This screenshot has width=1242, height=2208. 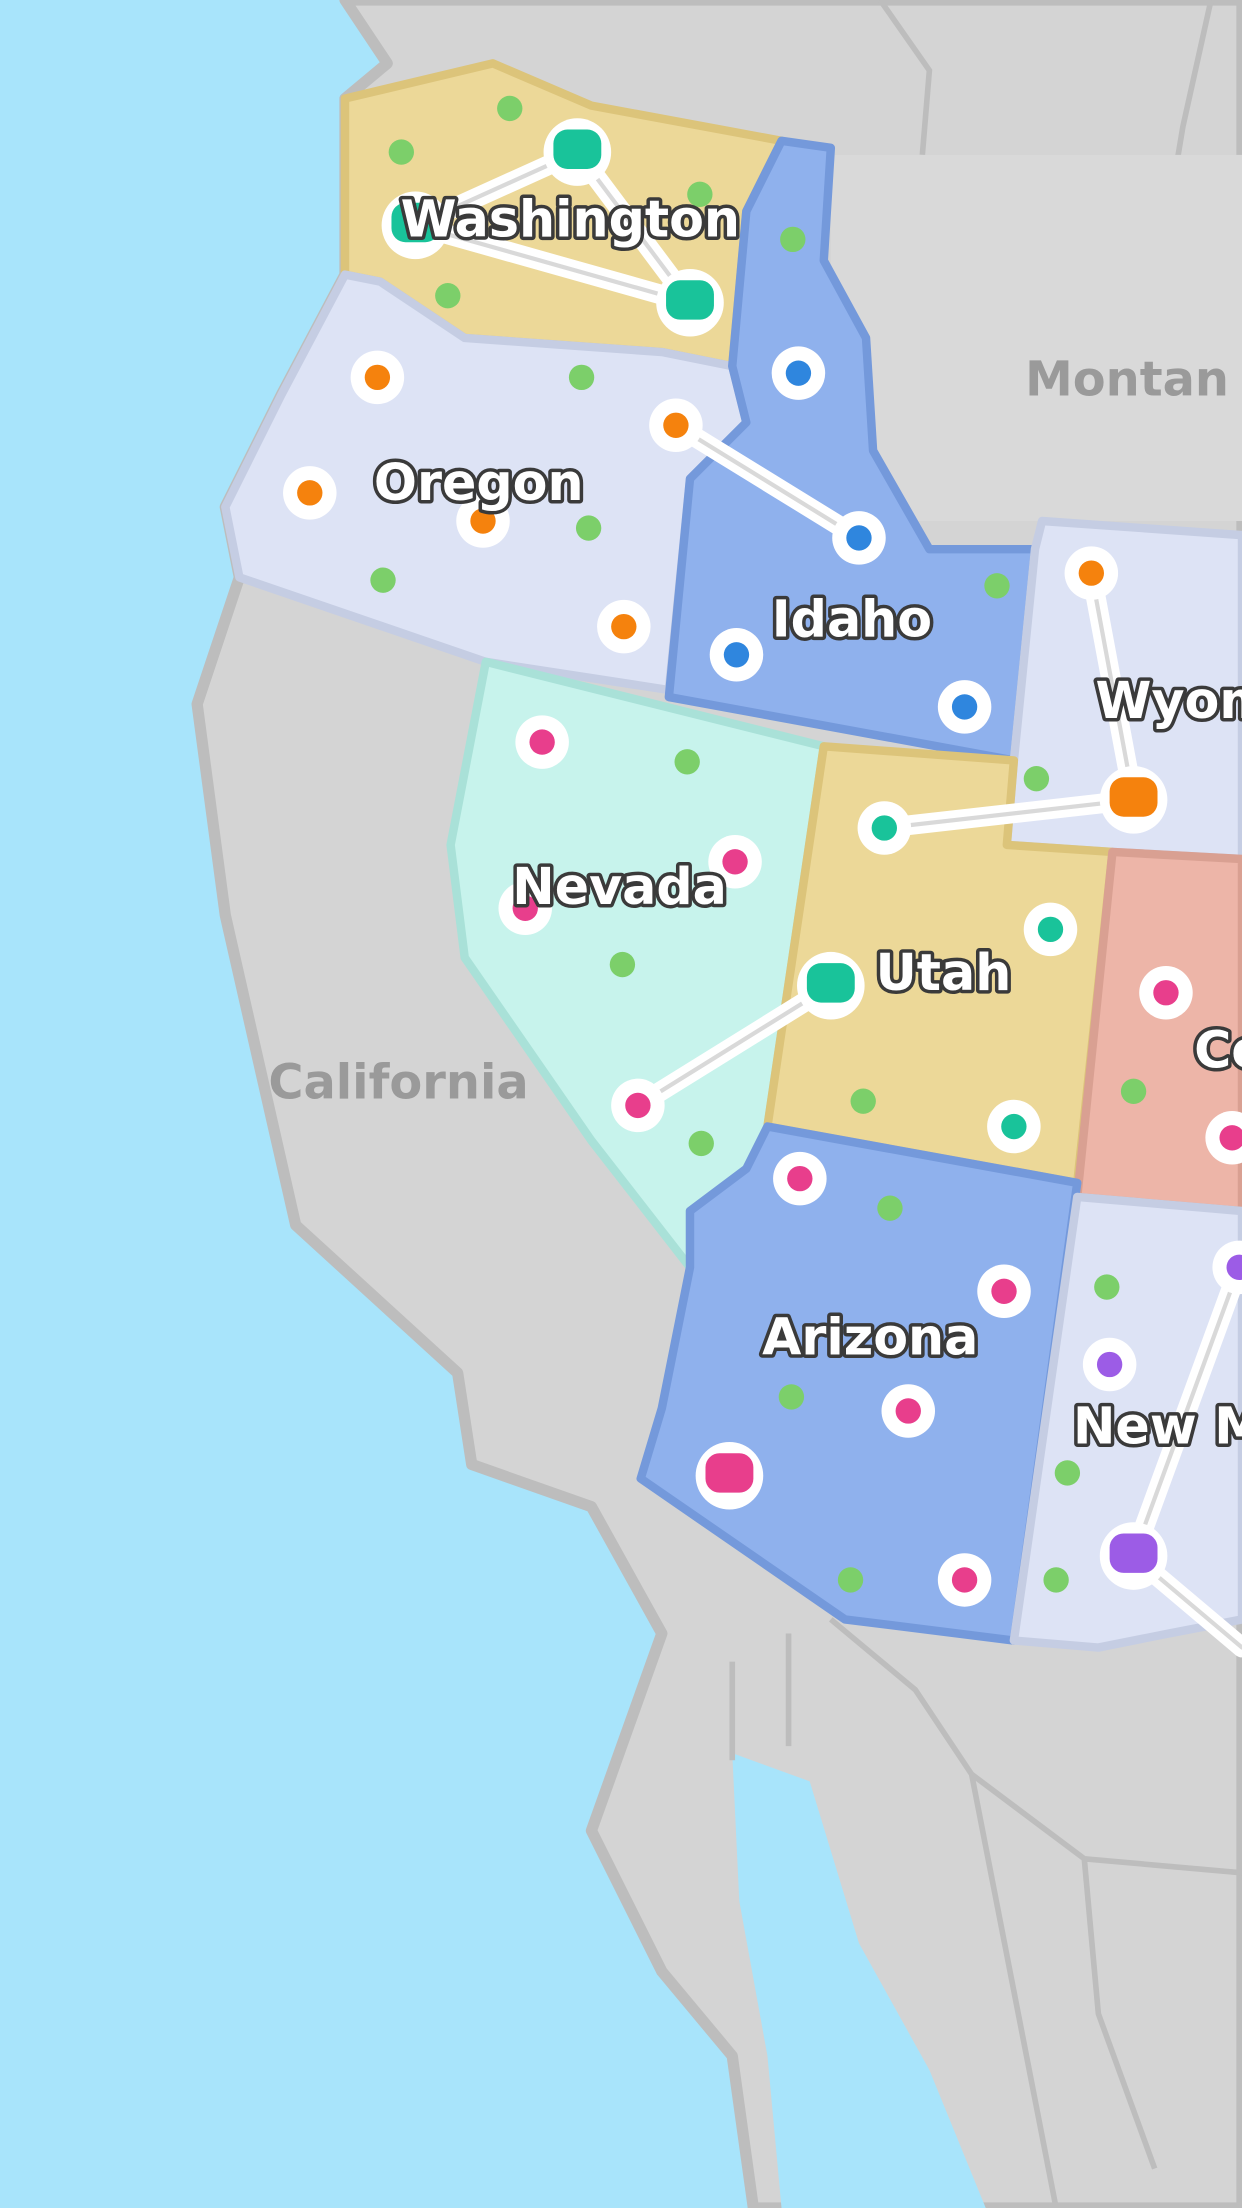 I want to click on state-label: New M, so click(x=1157, y=1425).